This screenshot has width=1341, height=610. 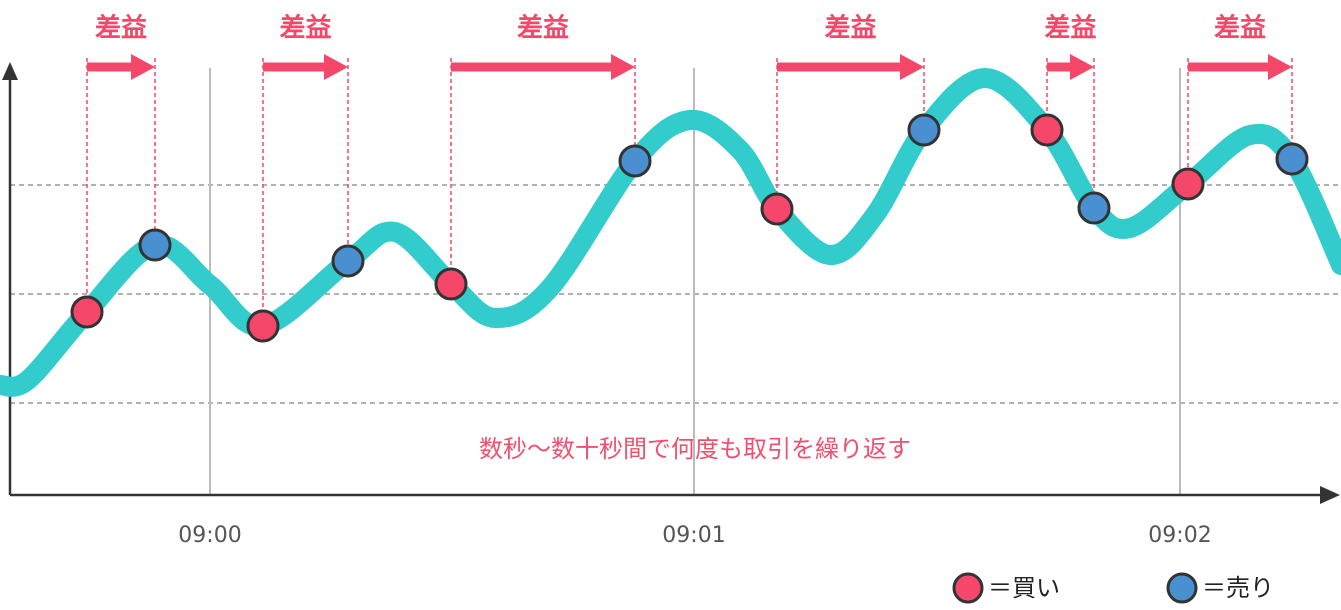 I want to click on x-axis-arrow, so click(x=1330, y=495).